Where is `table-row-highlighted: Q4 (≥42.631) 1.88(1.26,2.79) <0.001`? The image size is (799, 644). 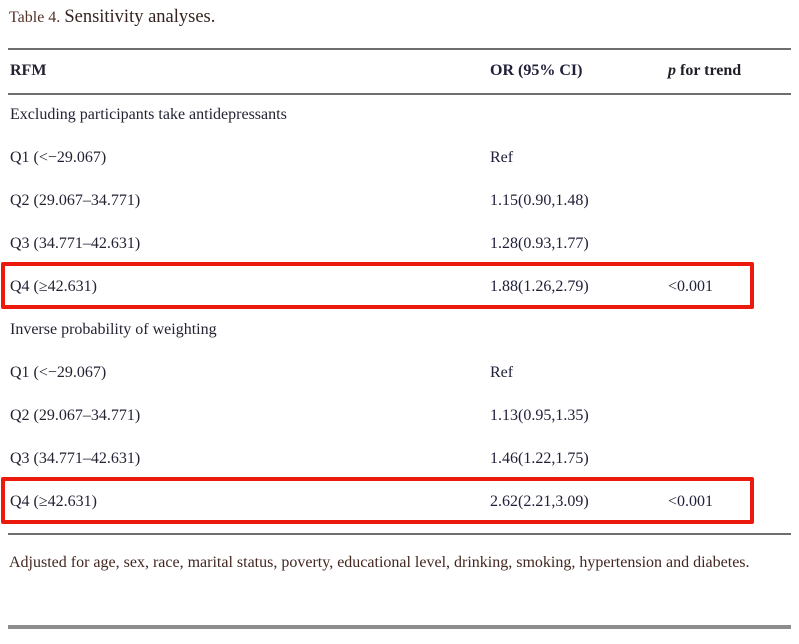 table-row-highlighted: Q4 (≥42.631) 1.88(1.26,2.79) <0.001 is located at coordinates (396, 285).